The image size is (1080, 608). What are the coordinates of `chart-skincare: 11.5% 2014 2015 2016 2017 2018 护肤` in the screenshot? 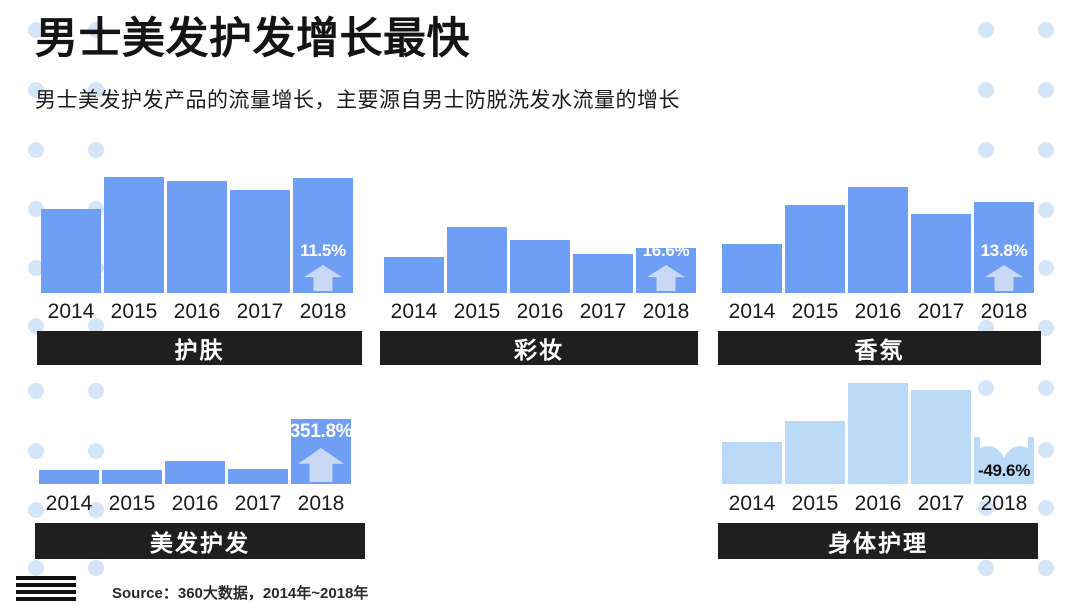 It's located at (199, 267).